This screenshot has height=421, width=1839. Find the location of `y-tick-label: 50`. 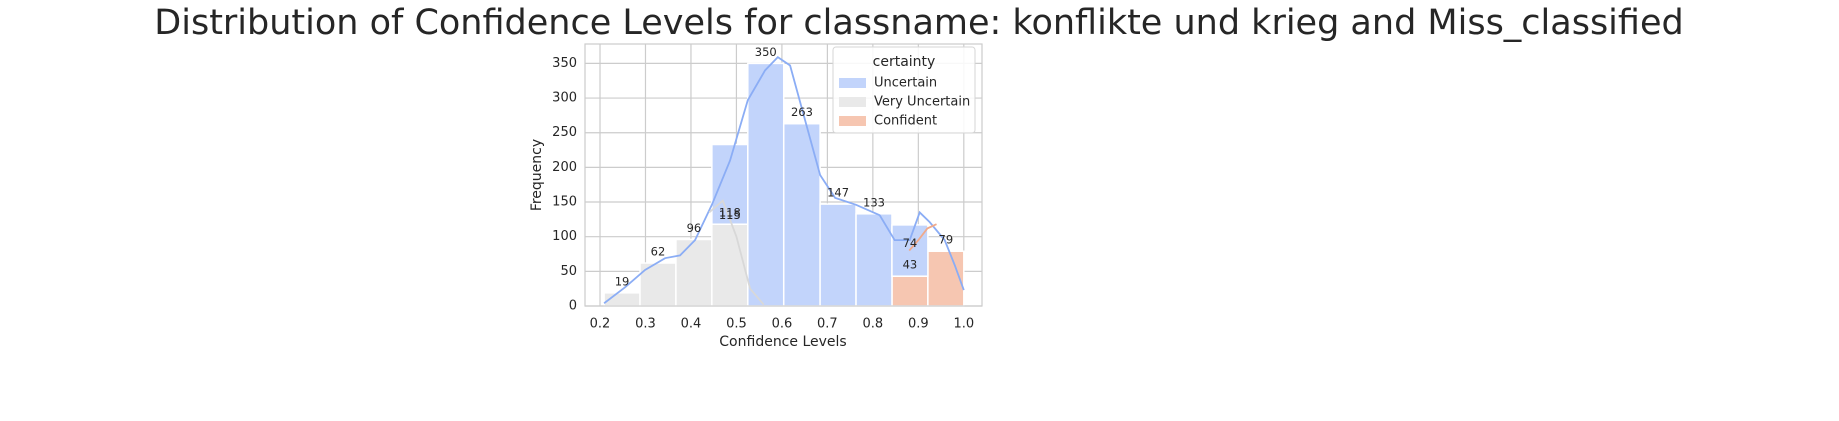

y-tick-label: 50 is located at coordinates (568, 271).